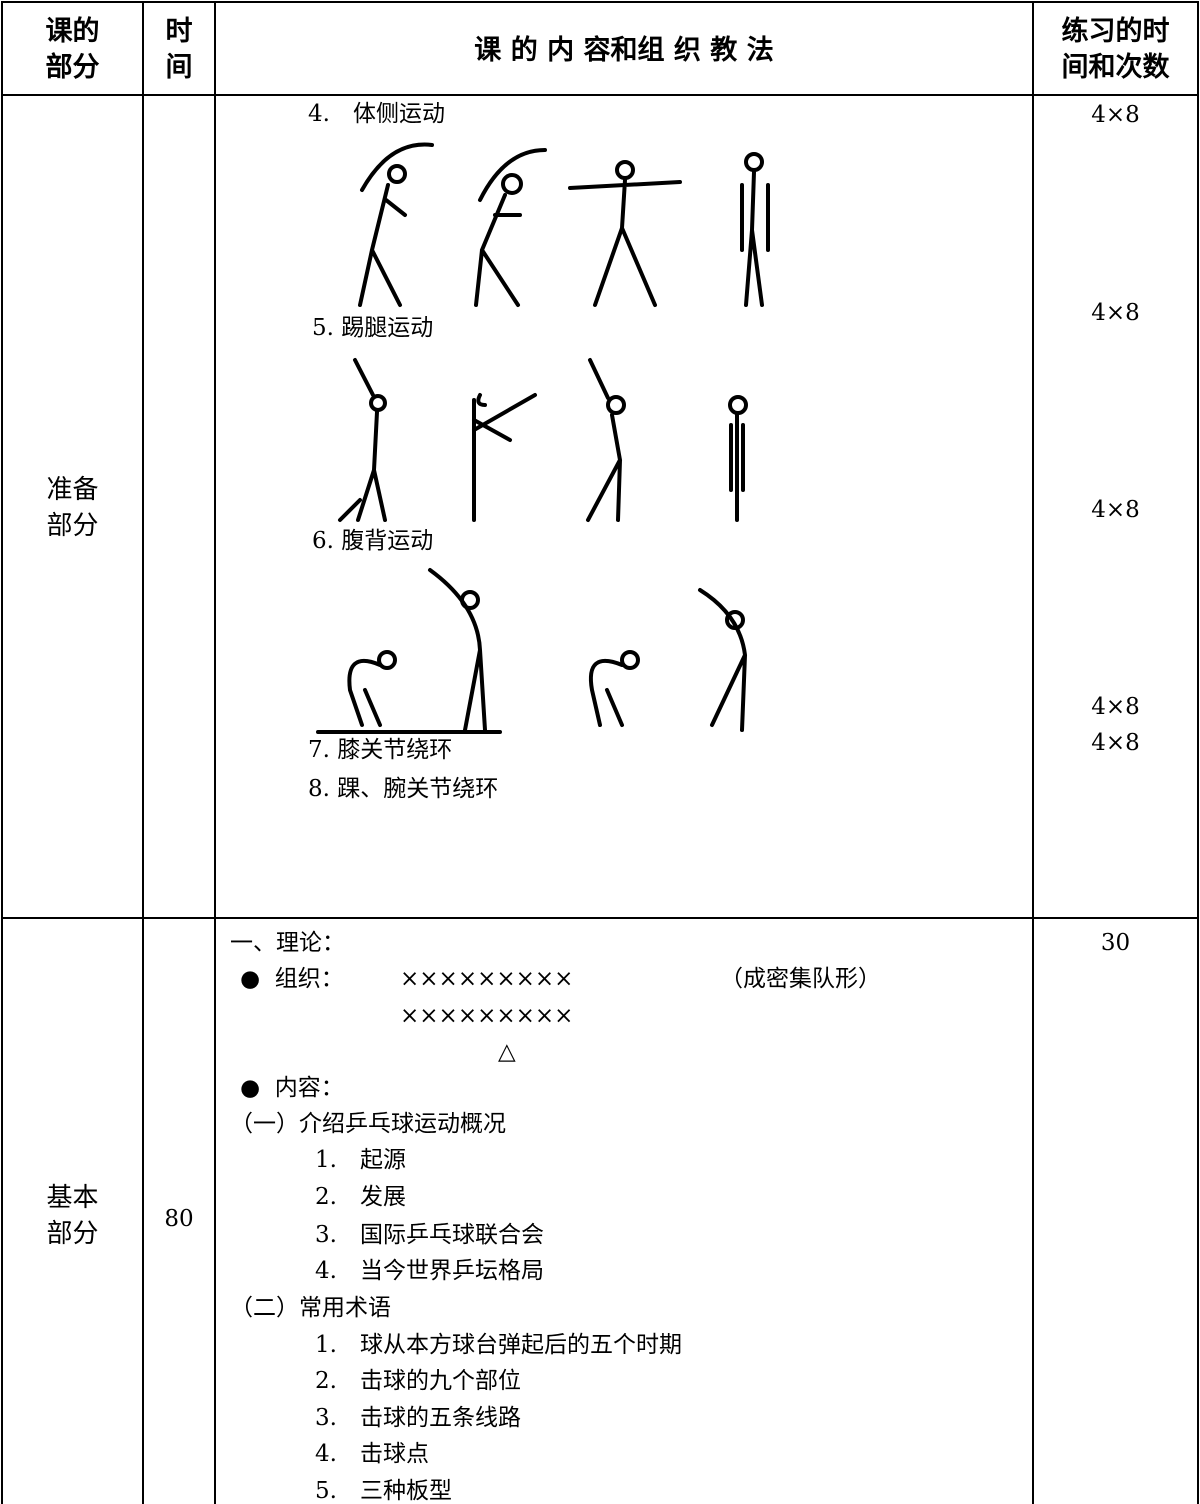 This screenshot has width=1200, height=1504. I want to click on content-line: 3. 国际乒乓球联合会, so click(429, 1235).